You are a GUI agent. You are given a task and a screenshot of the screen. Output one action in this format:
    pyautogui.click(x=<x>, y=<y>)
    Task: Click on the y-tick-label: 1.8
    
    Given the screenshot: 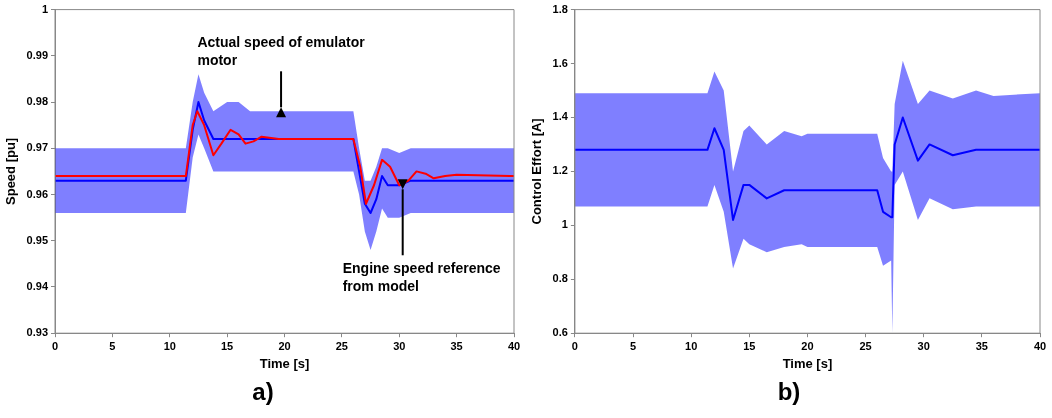 What is the action you would take?
    pyautogui.click(x=560, y=8)
    